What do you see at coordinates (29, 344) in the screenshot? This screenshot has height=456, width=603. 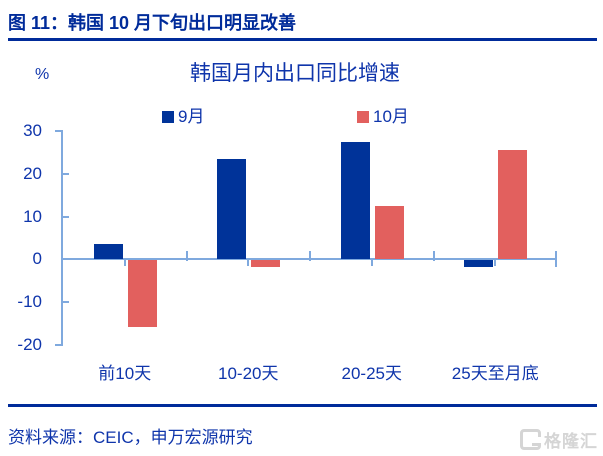 I see `y-axis-label: -20` at bounding box center [29, 344].